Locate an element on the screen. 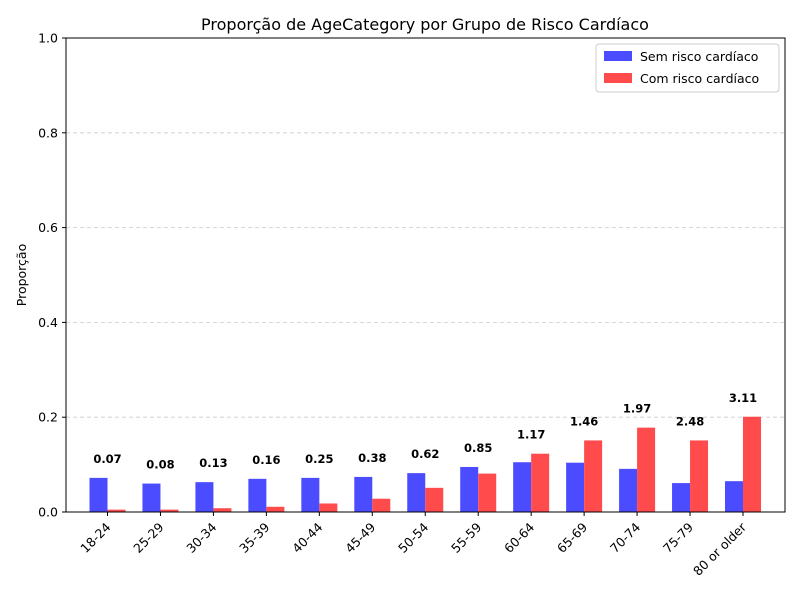 This screenshot has width=800, height=604. x-tick-label: 40-44 is located at coordinates (307, 537).